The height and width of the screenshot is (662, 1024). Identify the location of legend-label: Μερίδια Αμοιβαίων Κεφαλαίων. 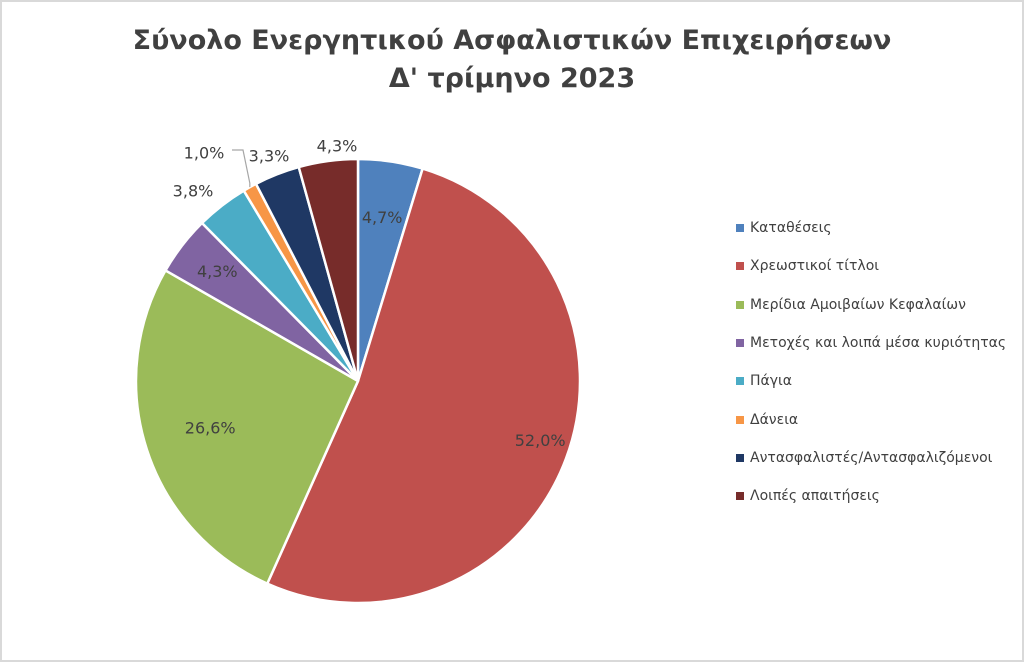
(858, 304).